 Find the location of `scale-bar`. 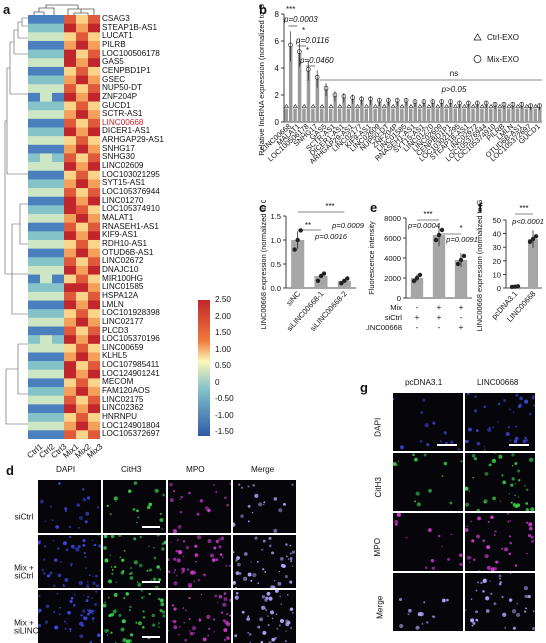

scale-bar is located at coordinates (151, 637).